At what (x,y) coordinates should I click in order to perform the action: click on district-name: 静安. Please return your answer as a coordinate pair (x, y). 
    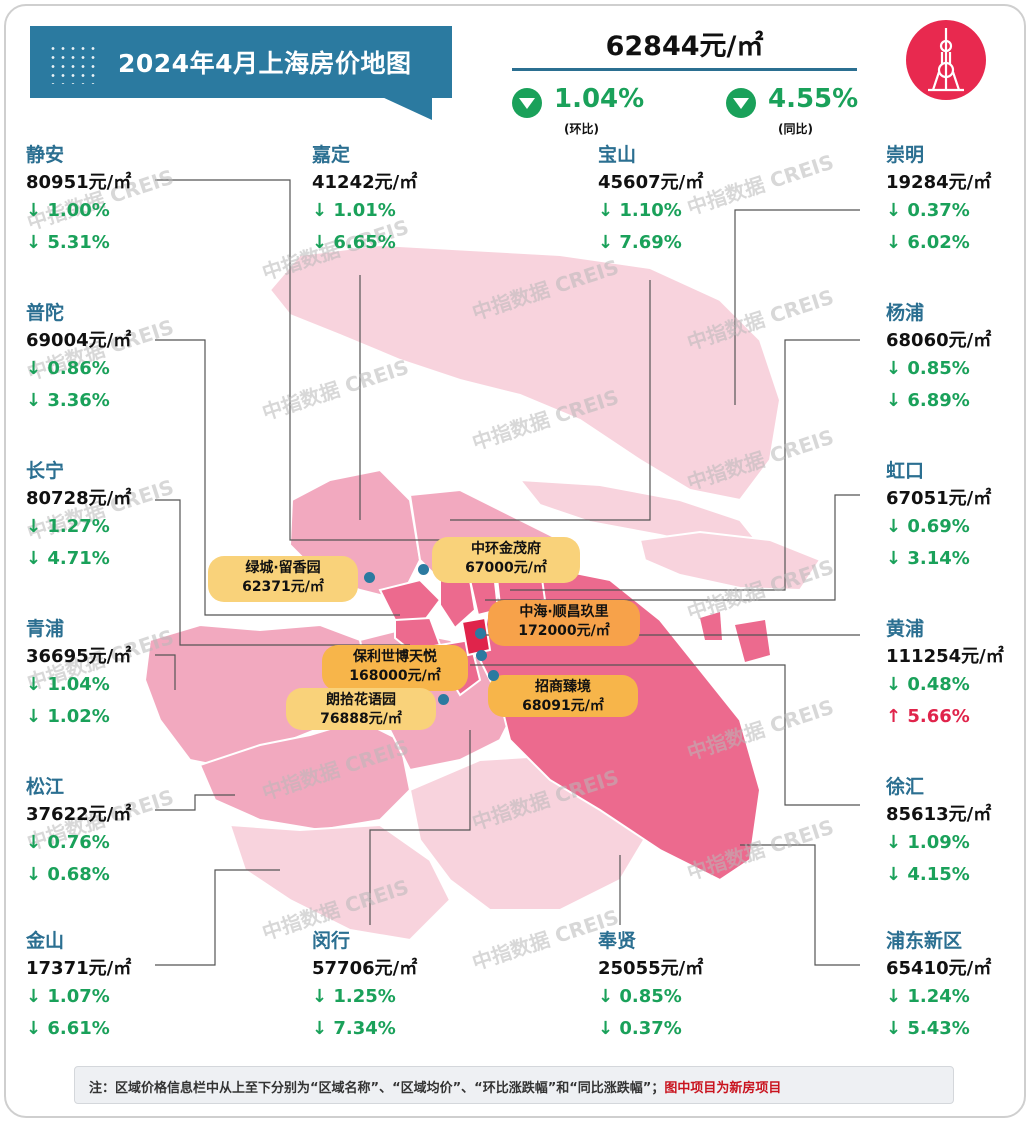
    Looking at the image, I should click on (45, 155).